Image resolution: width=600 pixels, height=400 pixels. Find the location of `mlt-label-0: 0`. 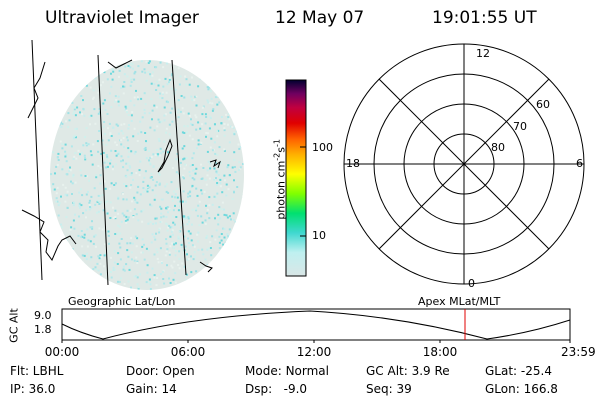

mlt-label-0: 0 is located at coordinates (471, 283).